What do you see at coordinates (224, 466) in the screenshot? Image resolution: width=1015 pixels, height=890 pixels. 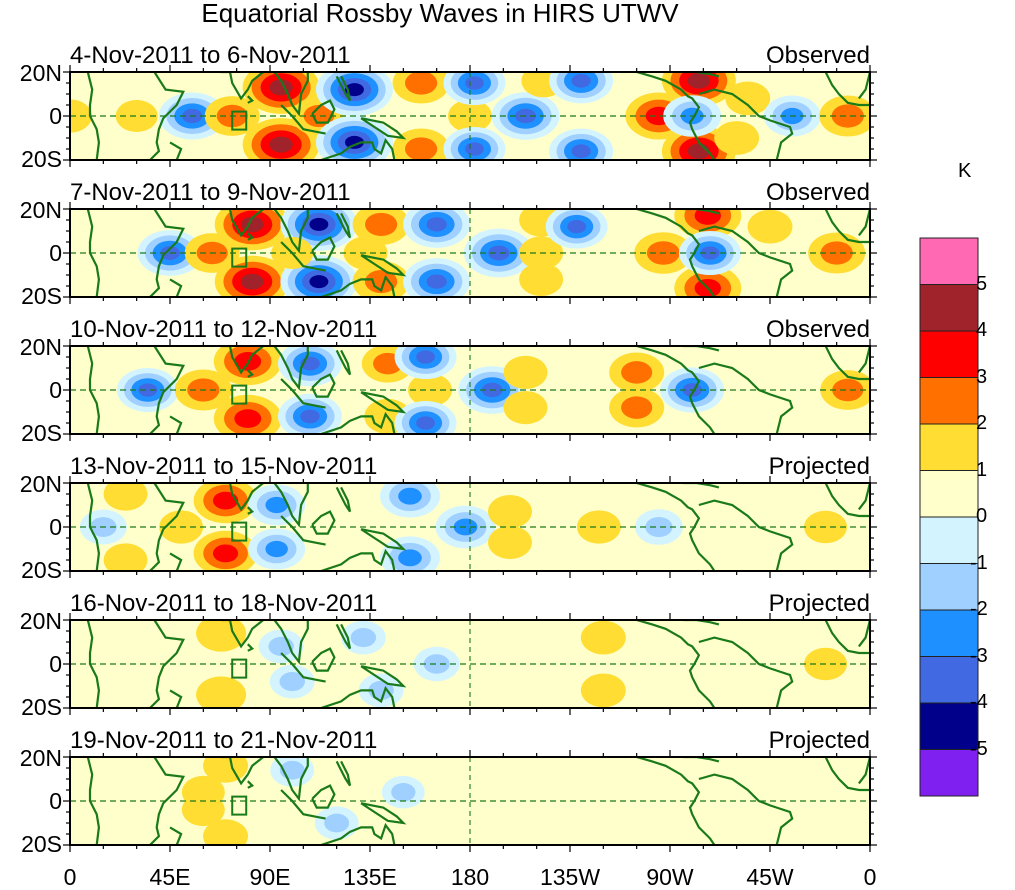 I see `panel-period-label: 13-Nov-2011 to 15-Nov-2011` at bounding box center [224, 466].